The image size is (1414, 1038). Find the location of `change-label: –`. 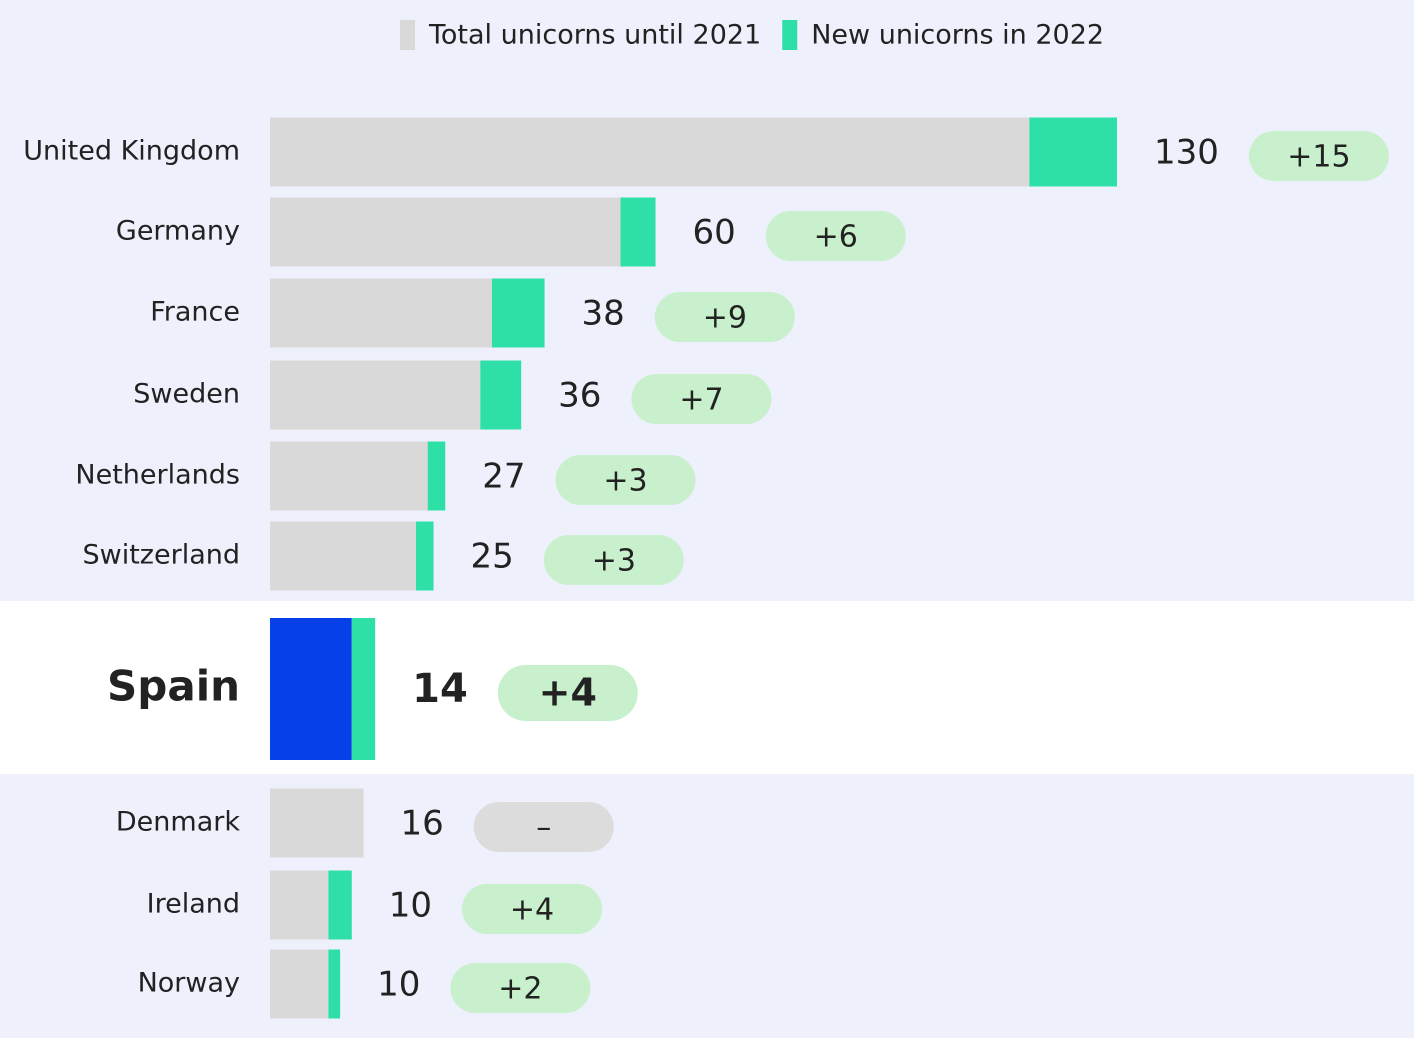

change-label: – is located at coordinates (543, 828).